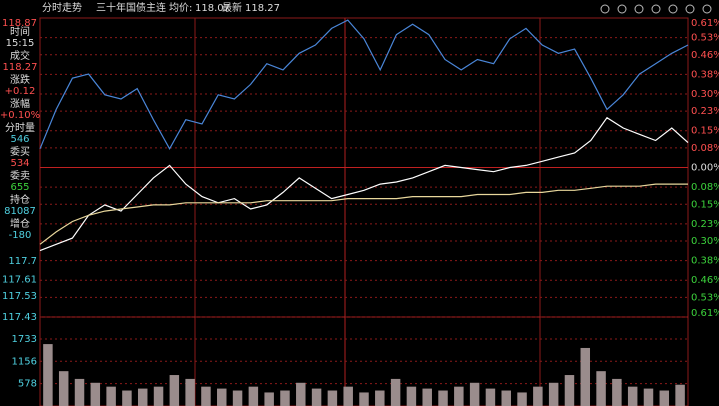  I want to click on y-tick-label: 117.43, so click(19, 317).